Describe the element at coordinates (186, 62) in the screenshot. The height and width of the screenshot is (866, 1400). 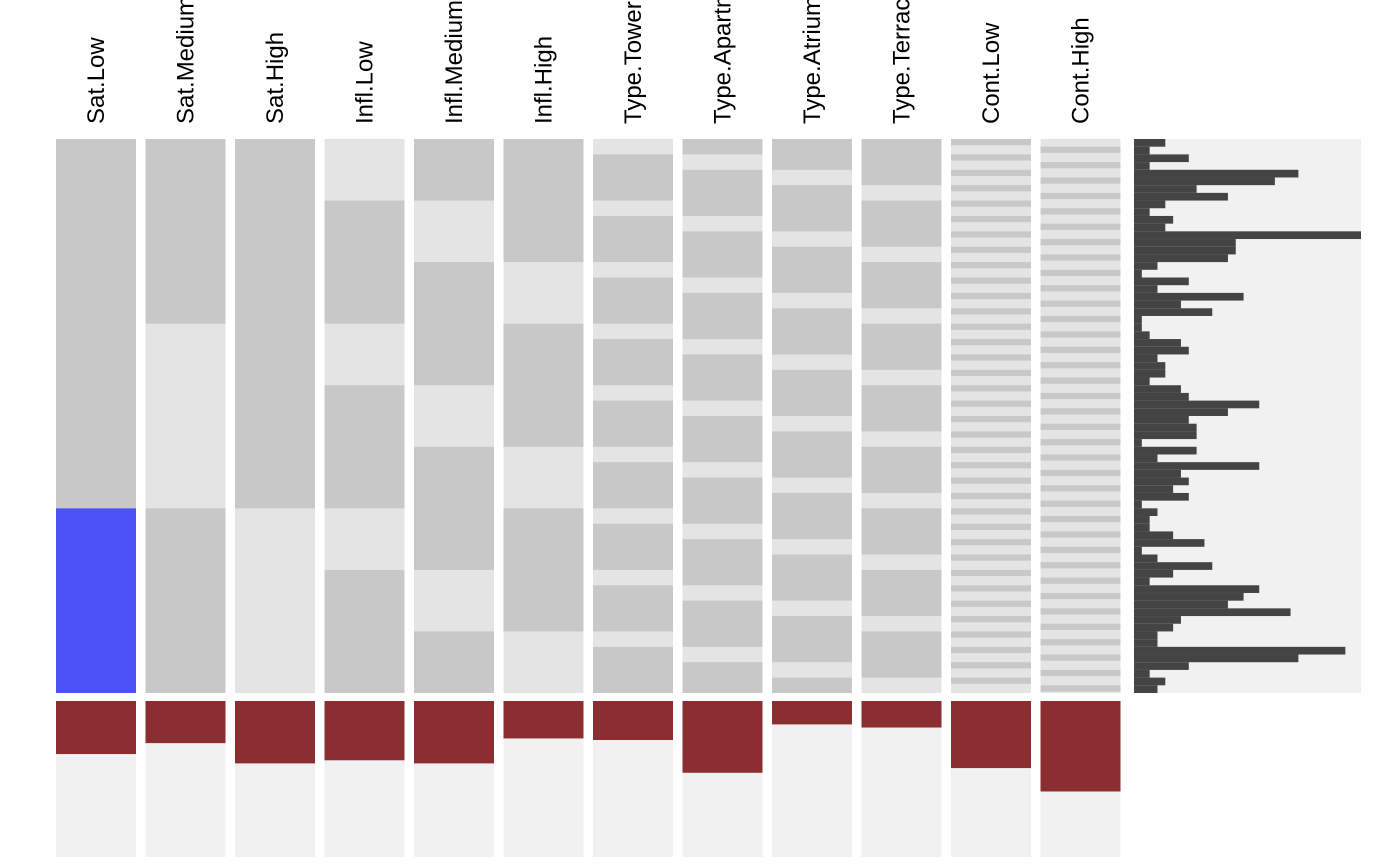
I see `column-label: Sat.Medium` at that location.